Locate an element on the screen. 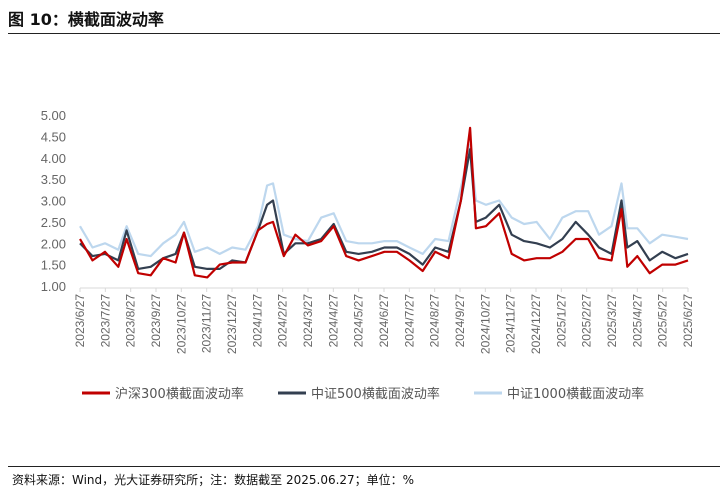  x-tick-label: 2024/3/27 is located at coordinates (308, 321).